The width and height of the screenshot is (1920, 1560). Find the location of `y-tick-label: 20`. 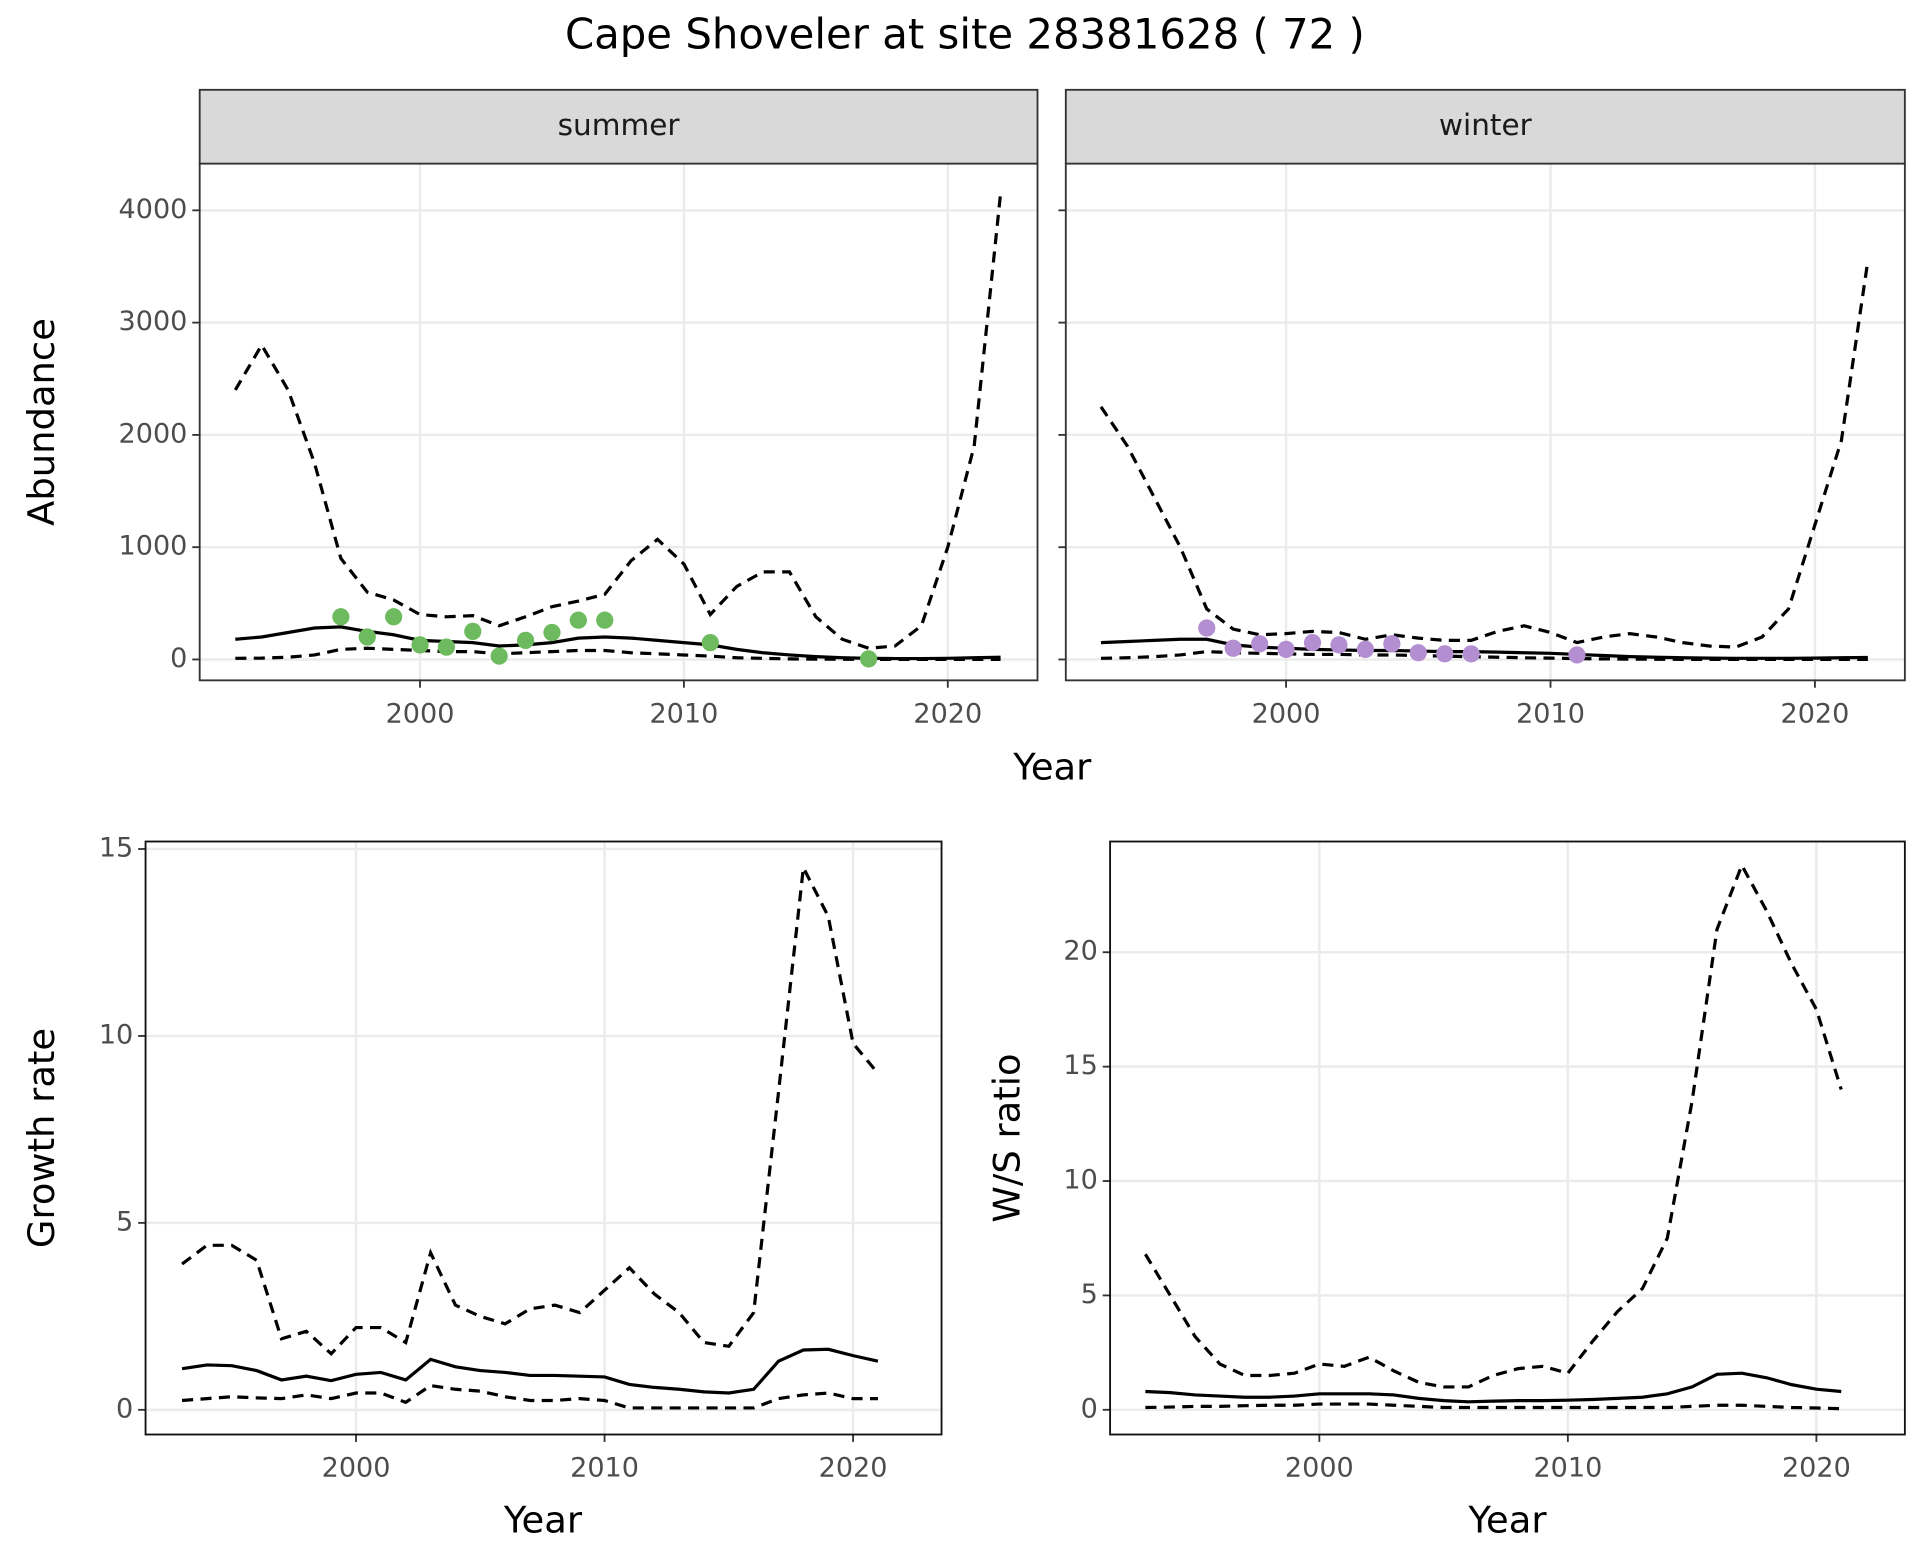

y-tick-label: 20 is located at coordinates (1080, 951).